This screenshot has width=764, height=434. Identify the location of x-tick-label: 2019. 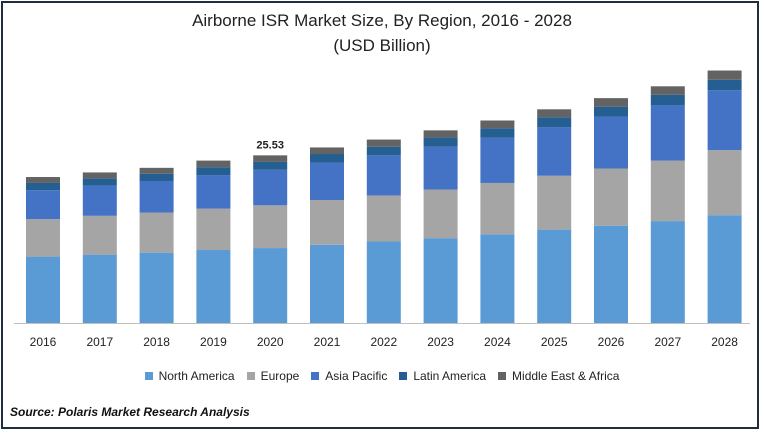
(213, 342).